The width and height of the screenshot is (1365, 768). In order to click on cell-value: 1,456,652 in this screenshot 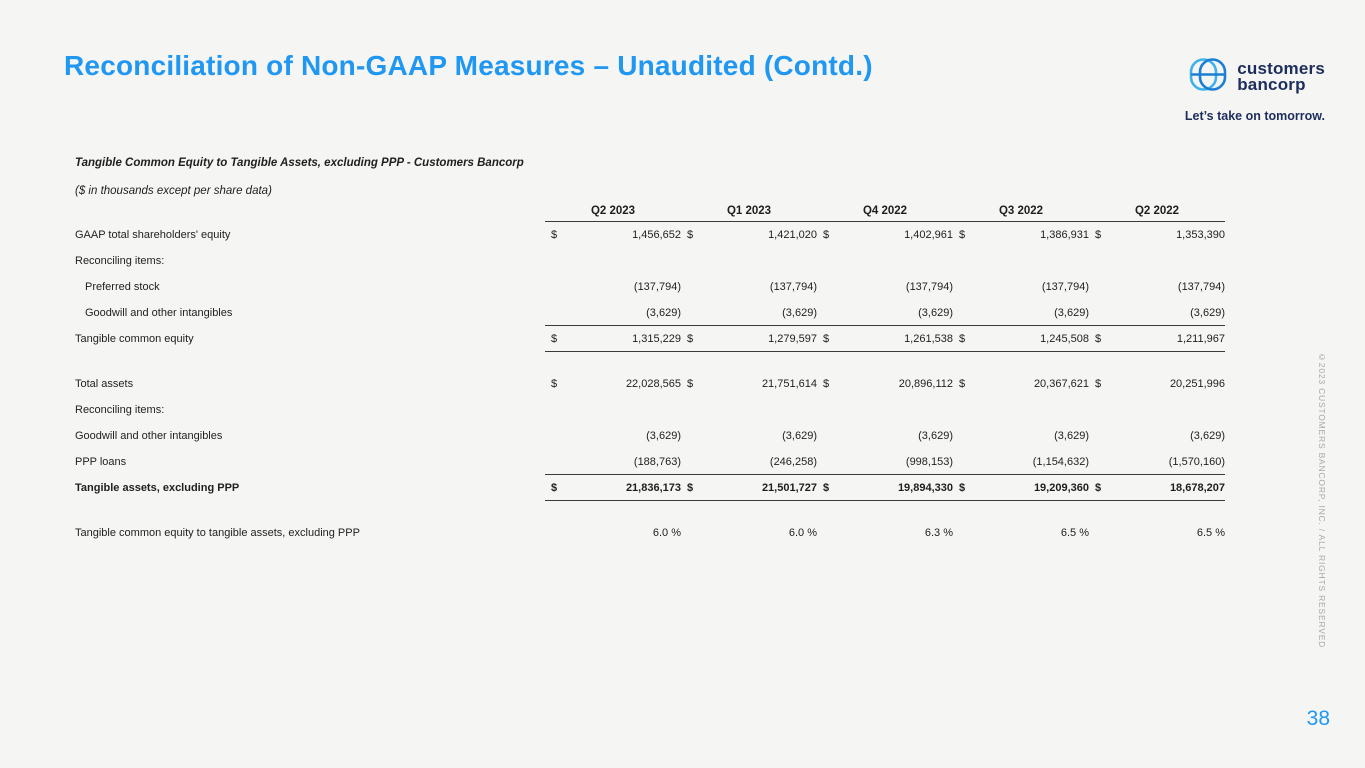, I will do `click(656, 235)`.